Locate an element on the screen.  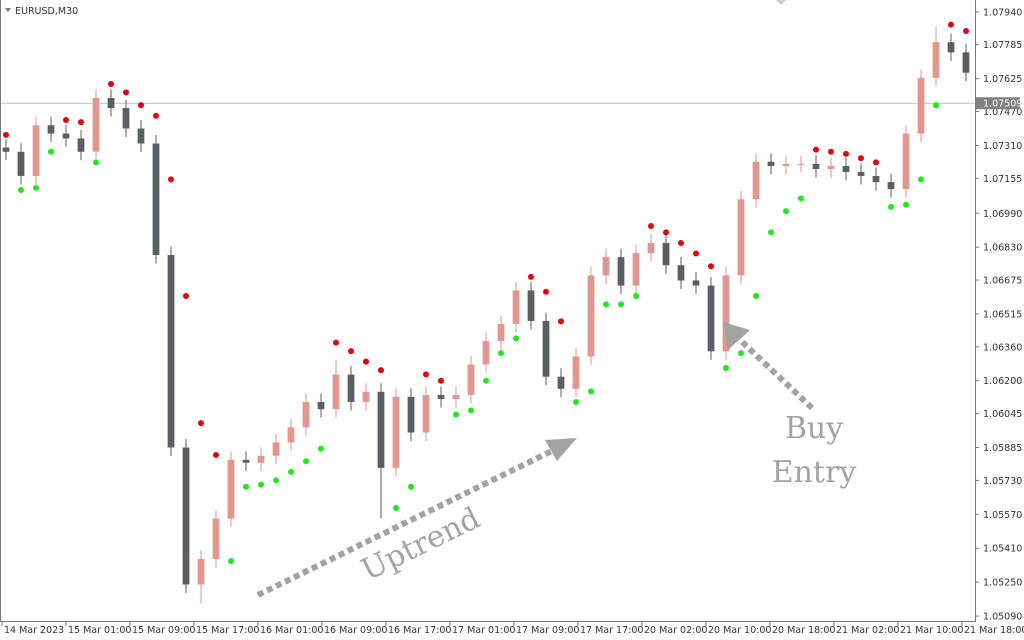
y-tick-label: 1.05090 is located at coordinates (1002, 617).